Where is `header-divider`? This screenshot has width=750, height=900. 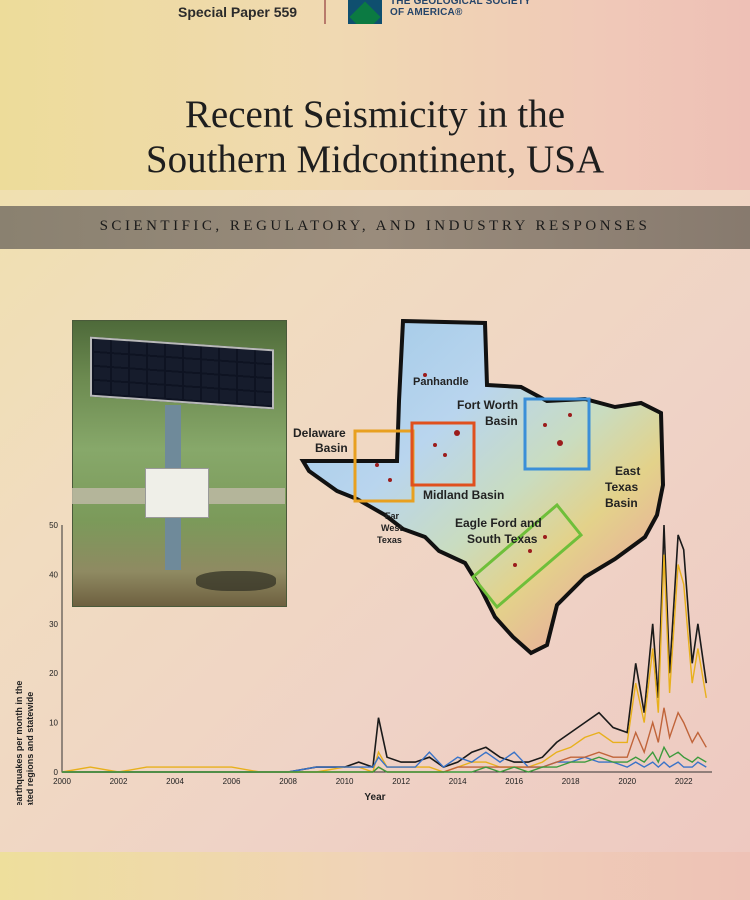
header-divider is located at coordinates (325, 12).